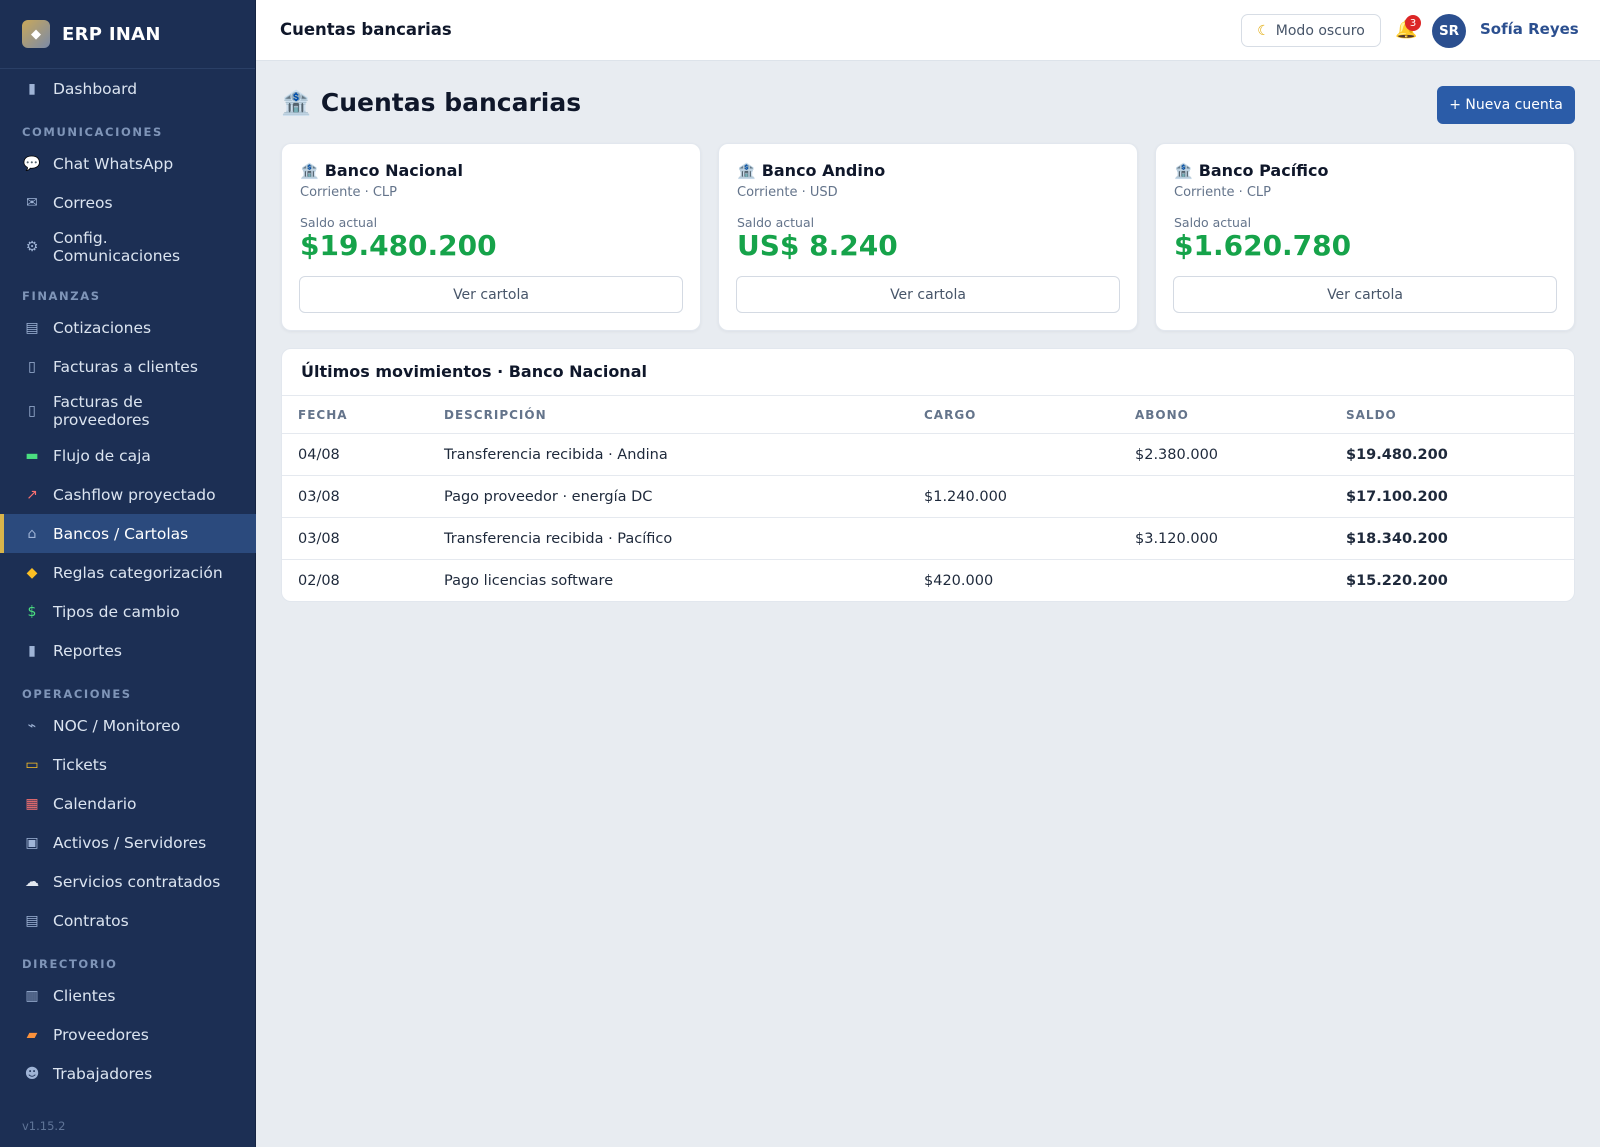 The image size is (1600, 1147). What do you see at coordinates (91, 920) in the screenshot?
I see `sidebar-item-label: Contratos` at bounding box center [91, 920].